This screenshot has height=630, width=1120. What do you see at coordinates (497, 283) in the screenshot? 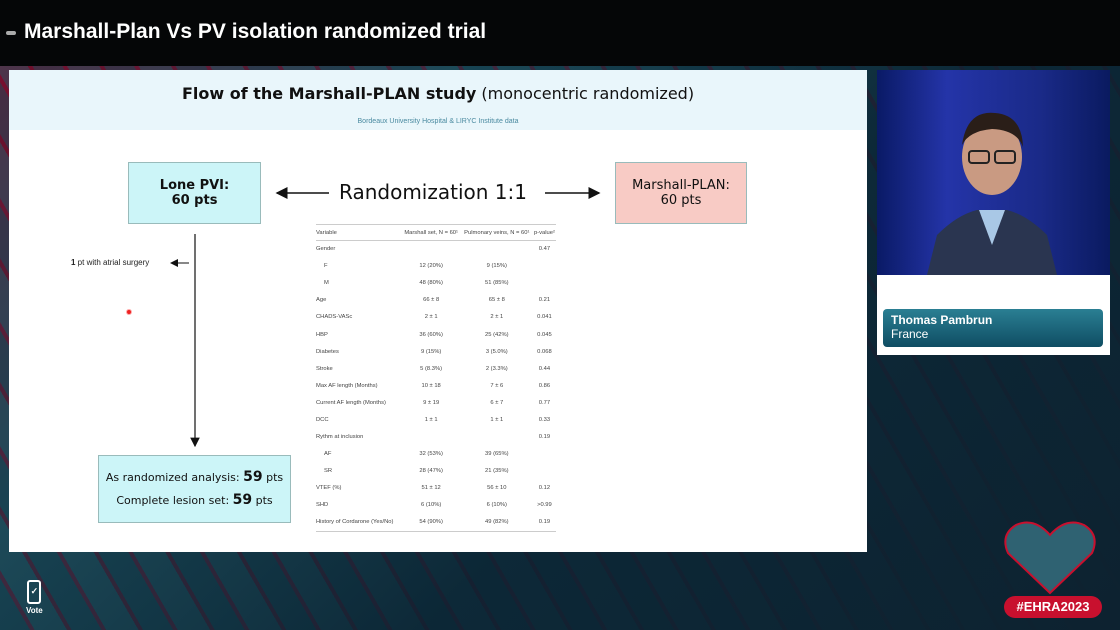
I see `table-cell: 51 (85%)` at bounding box center [497, 283].